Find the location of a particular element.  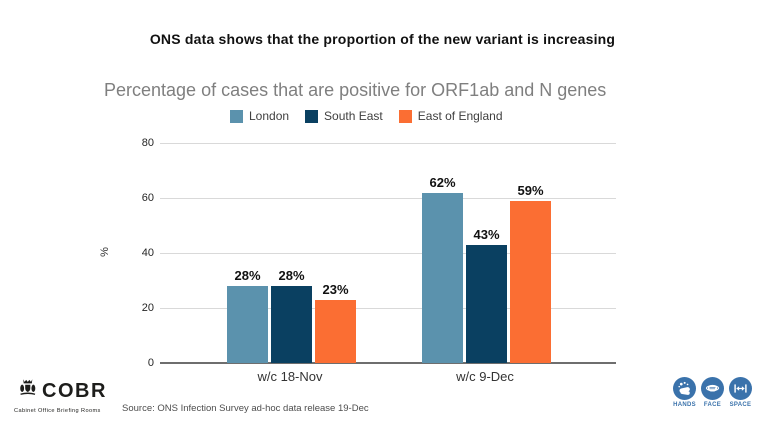

chart-legend: London South East East of England is located at coordinates (366, 116).